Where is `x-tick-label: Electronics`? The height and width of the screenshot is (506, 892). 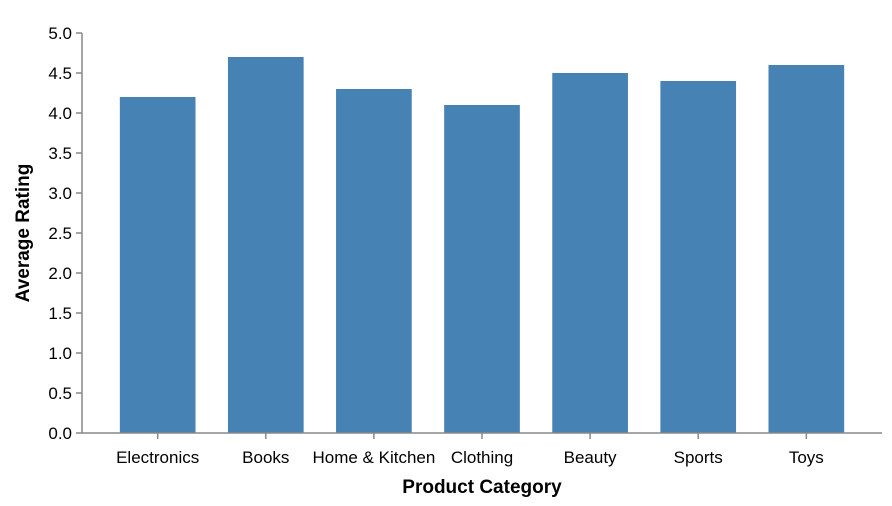 x-tick-label: Electronics is located at coordinates (157, 457).